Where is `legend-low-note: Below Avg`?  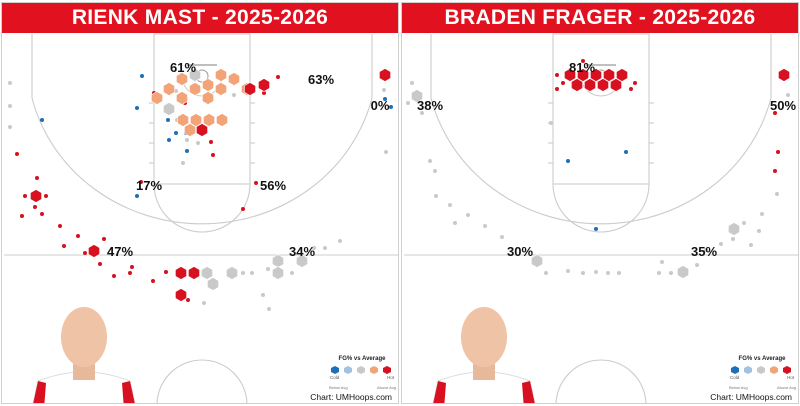
legend-low-note: Below Avg is located at coordinates (738, 387).